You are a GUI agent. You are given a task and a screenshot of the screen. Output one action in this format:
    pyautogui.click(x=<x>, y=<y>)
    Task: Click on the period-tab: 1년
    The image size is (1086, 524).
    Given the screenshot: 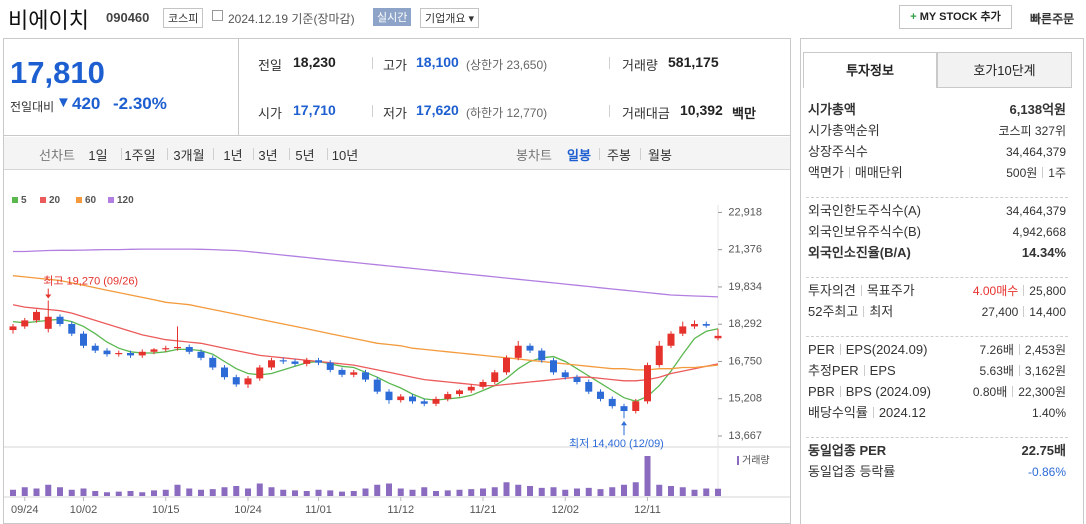 What is the action you would take?
    pyautogui.click(x=233, y=155)
    